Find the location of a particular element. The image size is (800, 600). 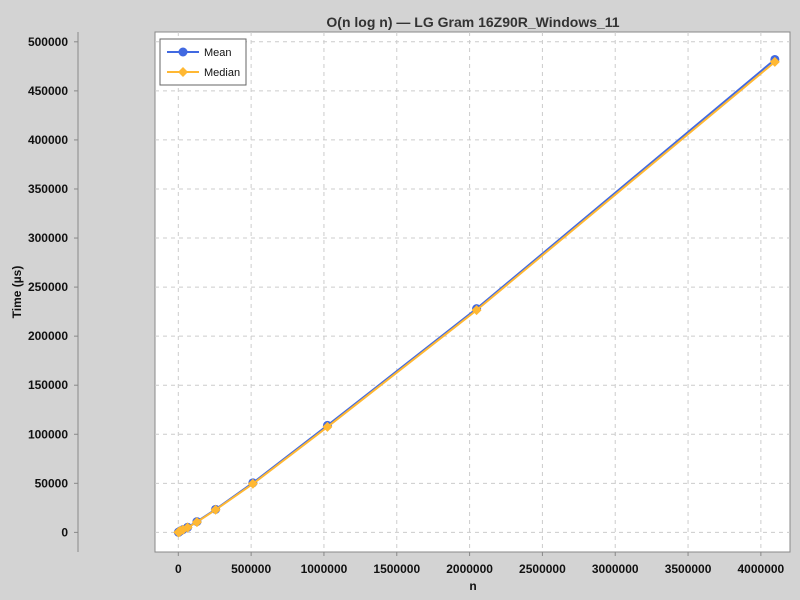

x-tick-label: 3000000 is located at coordinates (615, 569).